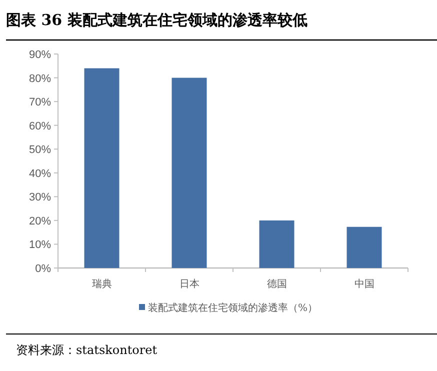 Image resolution: width=437 pixels, height=371 pixels. What do you see at coordinates (189, 284) in the screenshot?
I see `x-tick-label: 日本` at bounding box center [189, 284].